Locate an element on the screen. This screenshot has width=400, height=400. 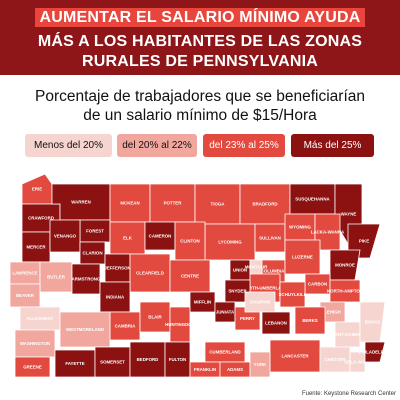
county-adams: ADAMS is located at coordinates (235, 369).